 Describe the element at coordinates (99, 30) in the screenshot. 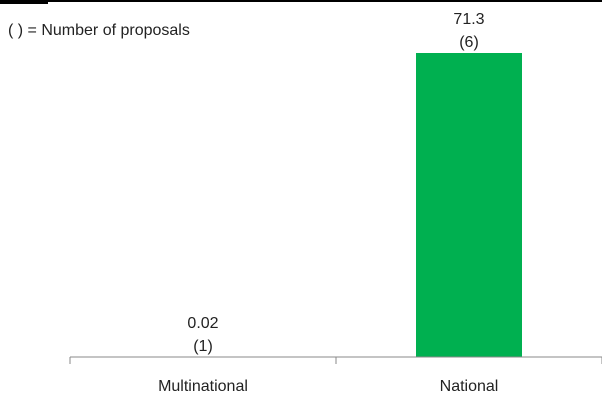

I see `proposals-note: ( ) = Number of proposals` at that location.